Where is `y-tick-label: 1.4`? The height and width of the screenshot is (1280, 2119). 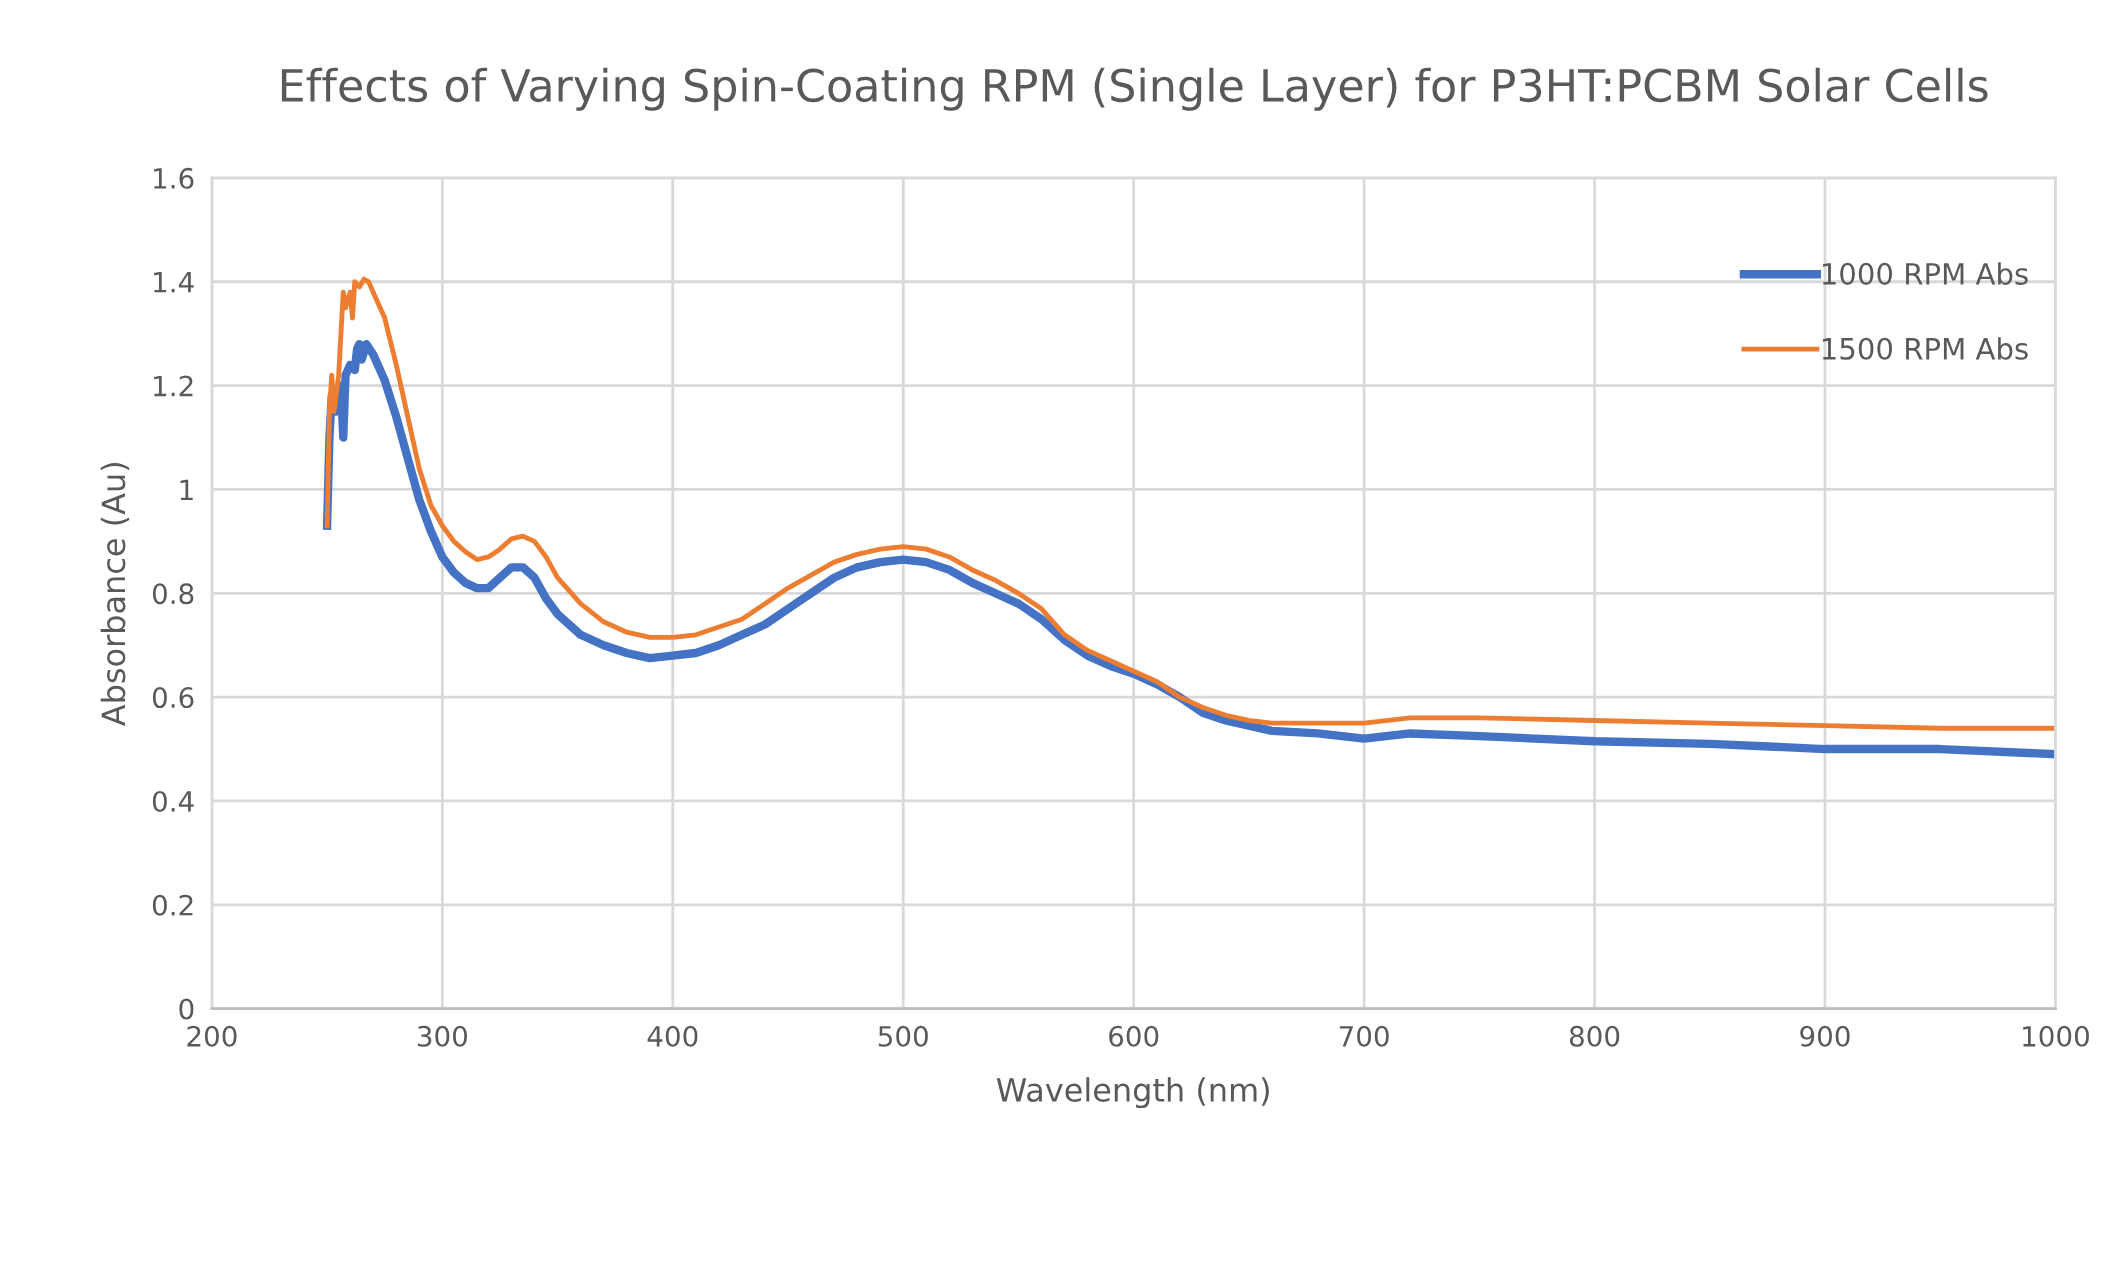 y-tick-label: 1.4 is located at coordinates (174, 282).